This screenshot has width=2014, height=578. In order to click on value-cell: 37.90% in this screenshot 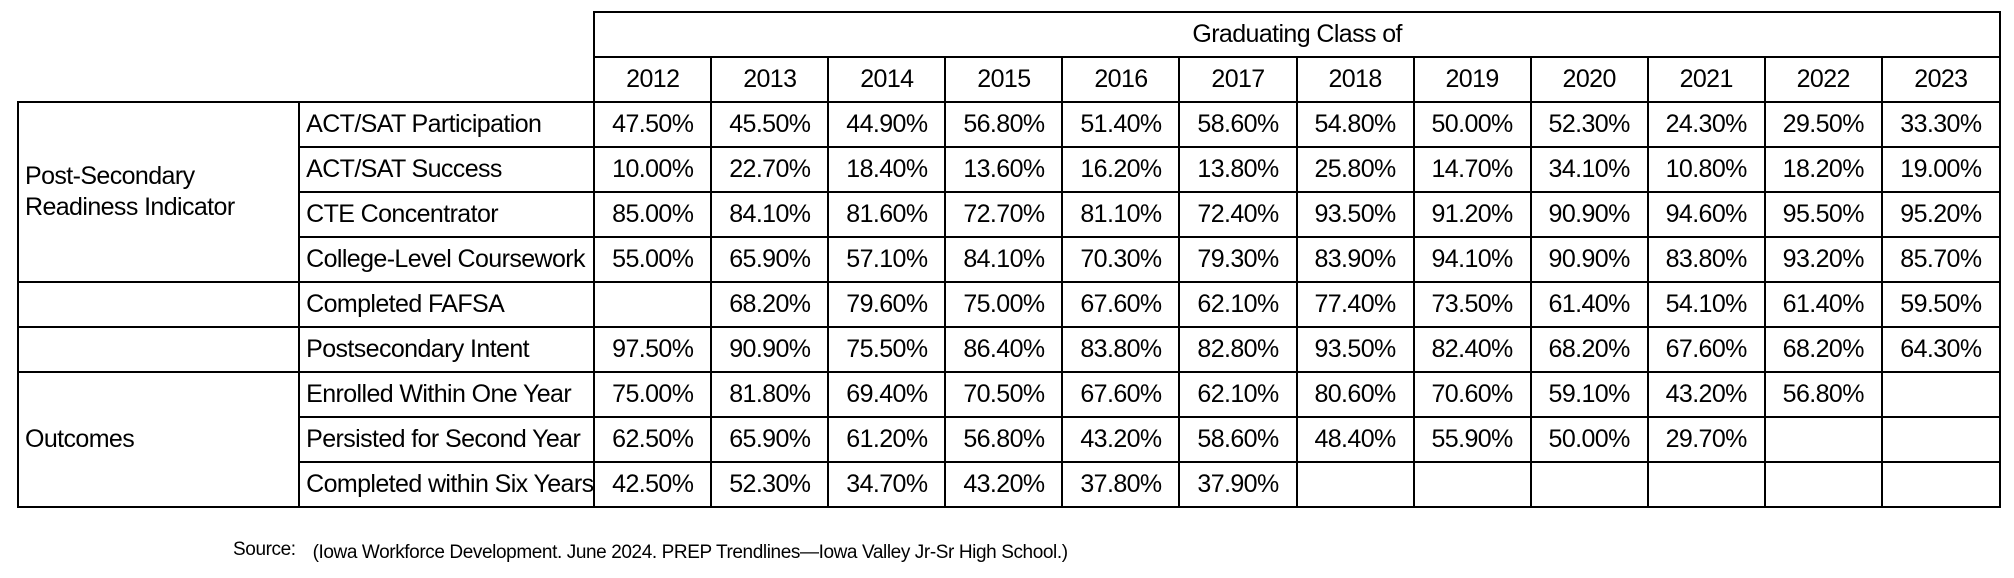, I will do `click(1238, 484)`.